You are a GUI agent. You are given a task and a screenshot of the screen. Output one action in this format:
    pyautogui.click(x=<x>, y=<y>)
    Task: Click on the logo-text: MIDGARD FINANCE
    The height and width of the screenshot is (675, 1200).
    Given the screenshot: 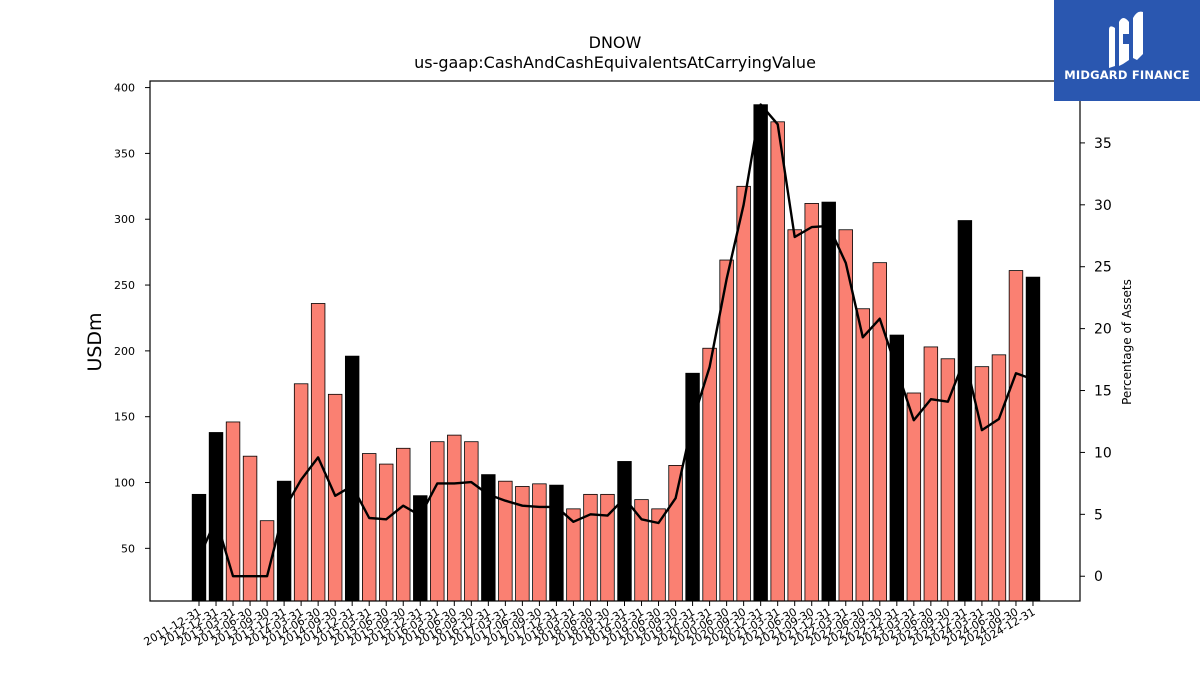 What is the action you would take?
    pyautogui.click(x=1127, y=75)
    